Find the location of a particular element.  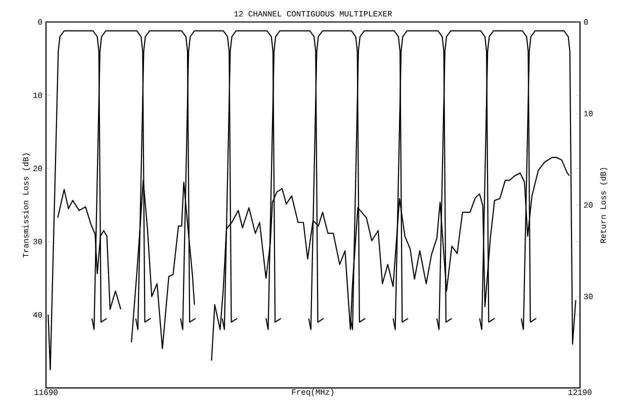

y-tick-label: 30 is located at coordinates (37, 241).